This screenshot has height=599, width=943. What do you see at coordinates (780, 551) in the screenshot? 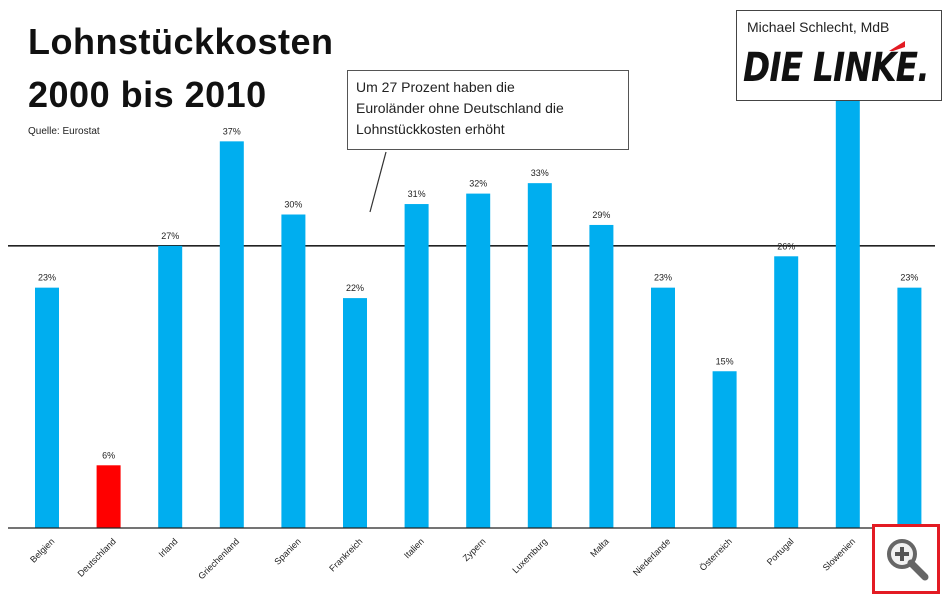
I see `category-label-12: Portugal` at bounding box center [780, 551].